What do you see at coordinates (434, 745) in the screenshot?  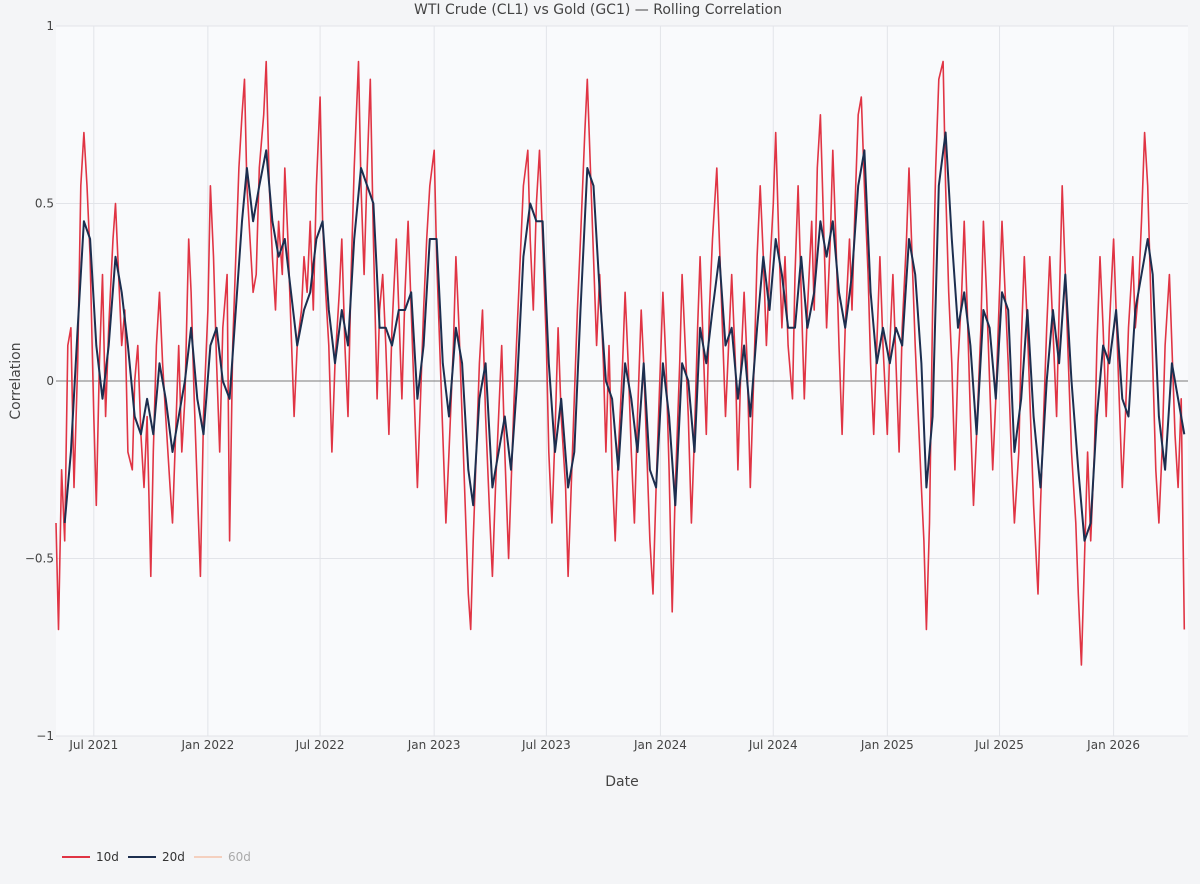 I see `x-tick-label: Jan 2023` at bounding box center [434, 745].